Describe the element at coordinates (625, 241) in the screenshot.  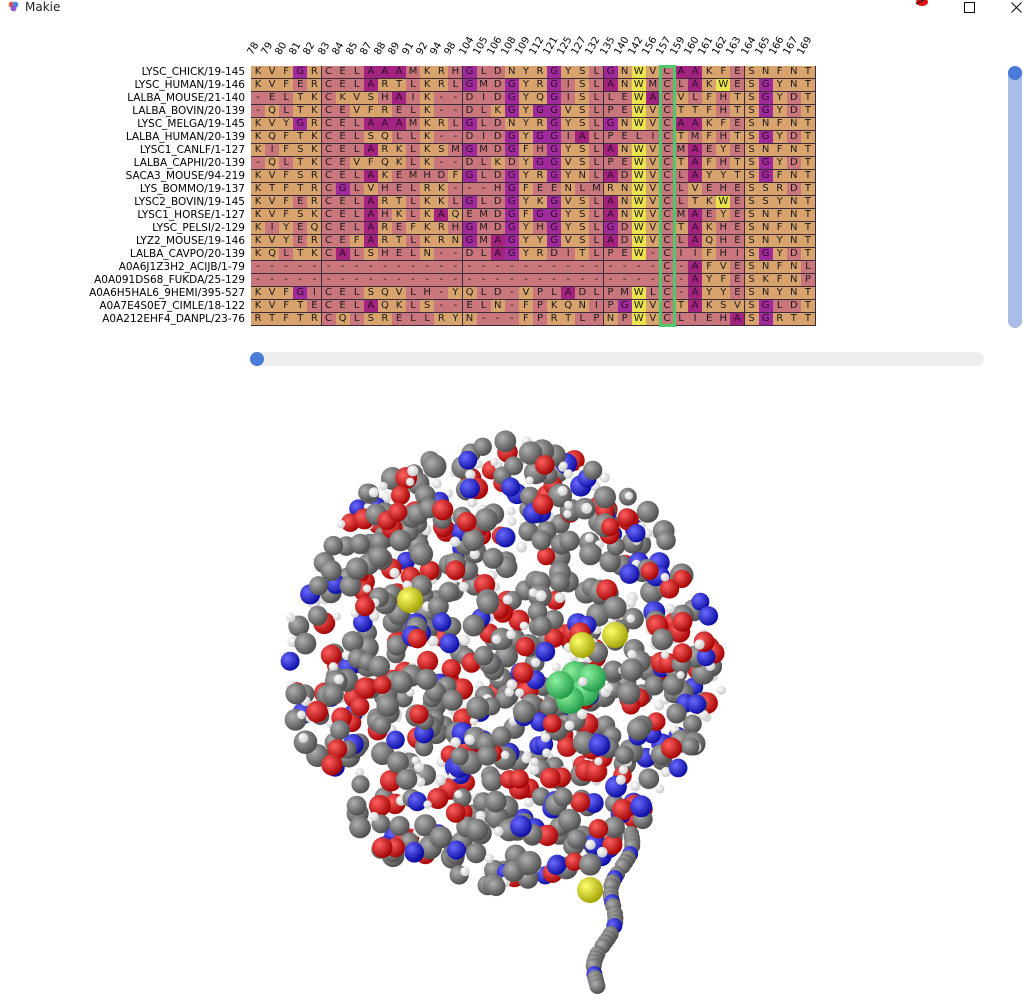
I see `residue-cell: D` at that location.